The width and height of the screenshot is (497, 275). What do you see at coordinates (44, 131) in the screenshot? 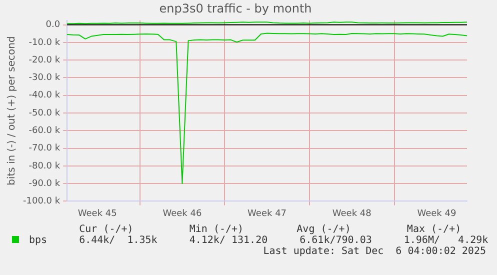
I see `y-tick-label: -60.0 k` at bounding box center [44, 131].